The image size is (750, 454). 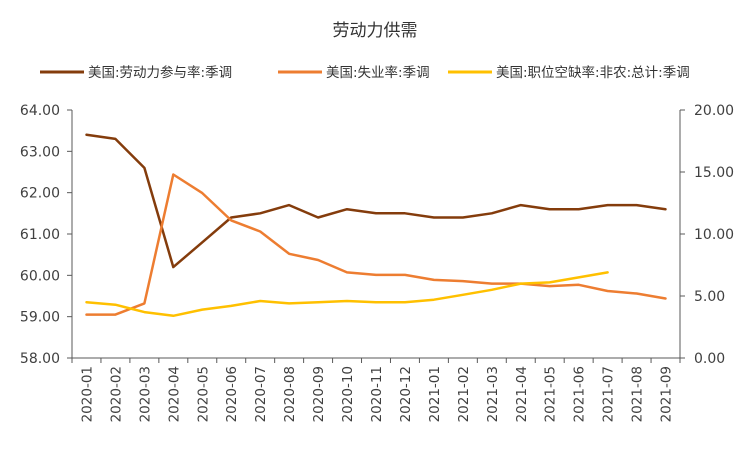 I want to click on x-tick-label: 2021-06, so click(x=580, y=394).